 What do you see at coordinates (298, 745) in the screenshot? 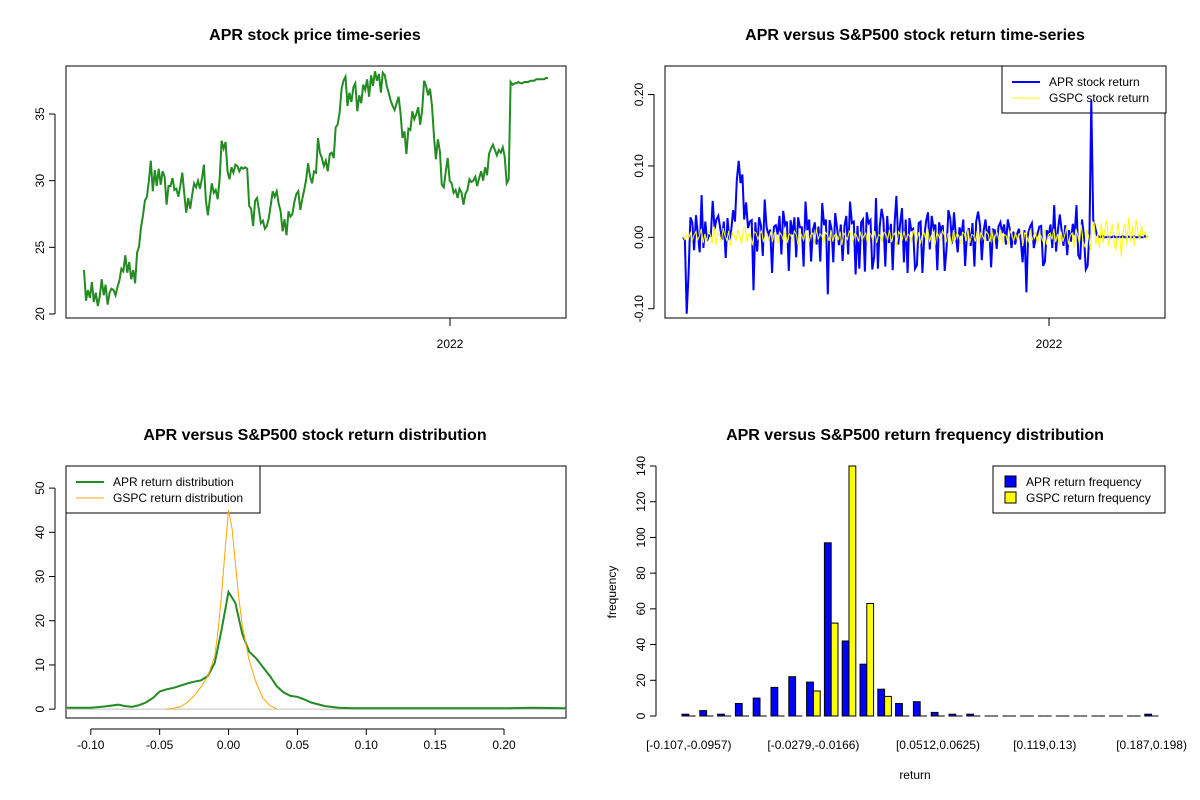
I see `chart3-x-tick-label: 0.05` at bounding box center [298, 745].